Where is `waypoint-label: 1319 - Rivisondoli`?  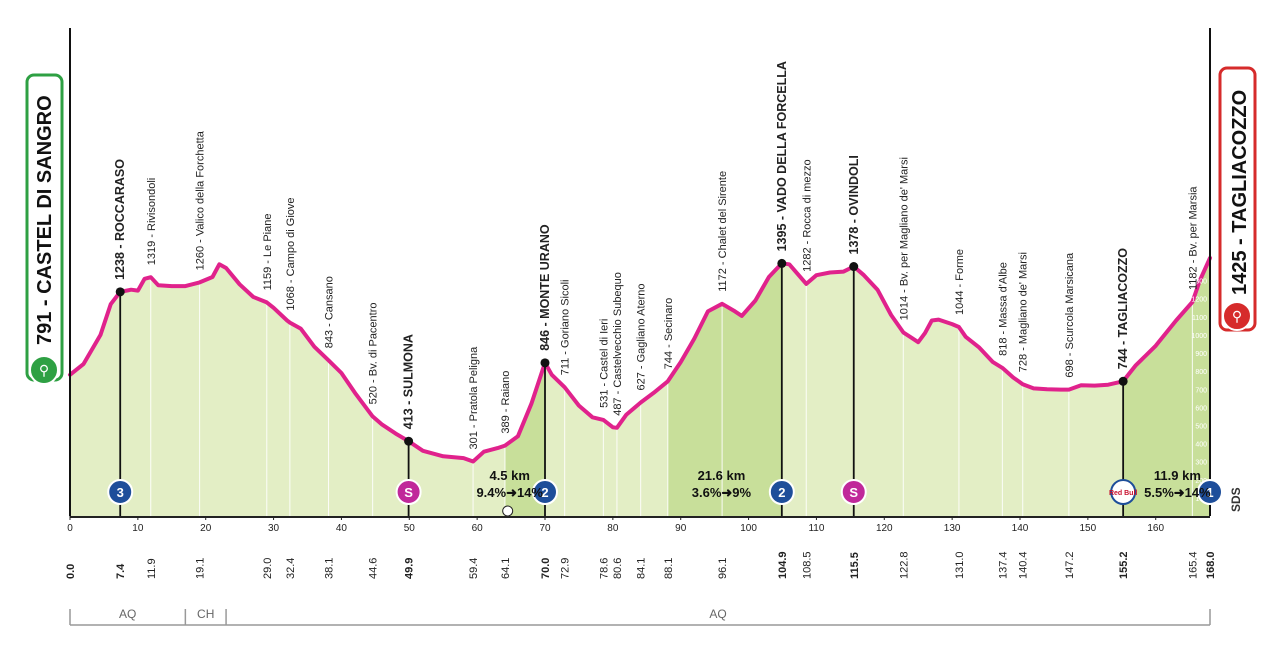
waypoint-label: 1319 - Rivisondoli is located at coordinates (152, 221).